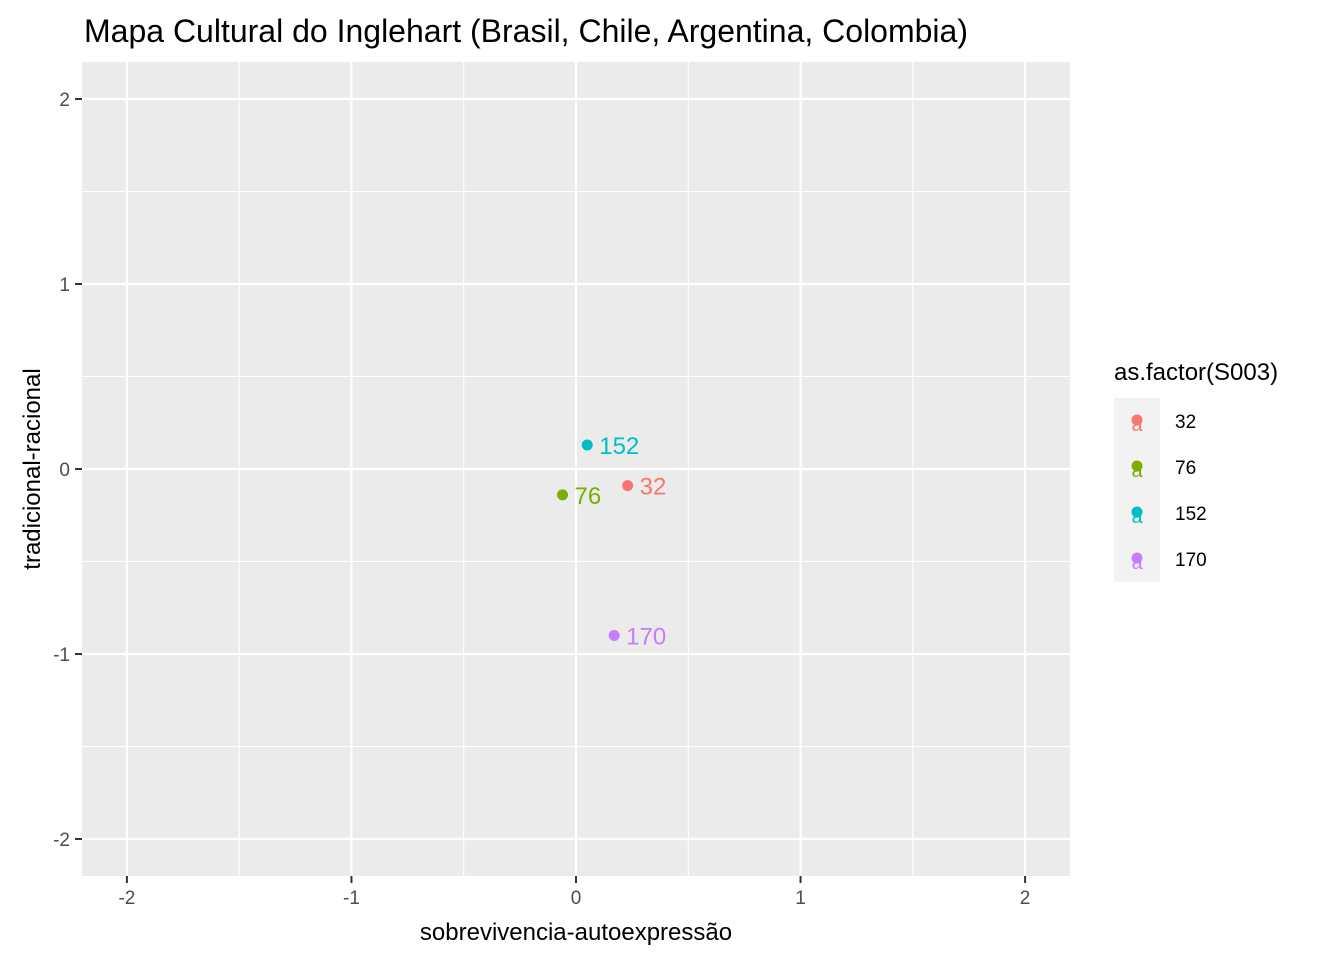 The width and height of the screenshot is (1344, 960). I want to click on x-tick-label: 1, so click(800, 898).